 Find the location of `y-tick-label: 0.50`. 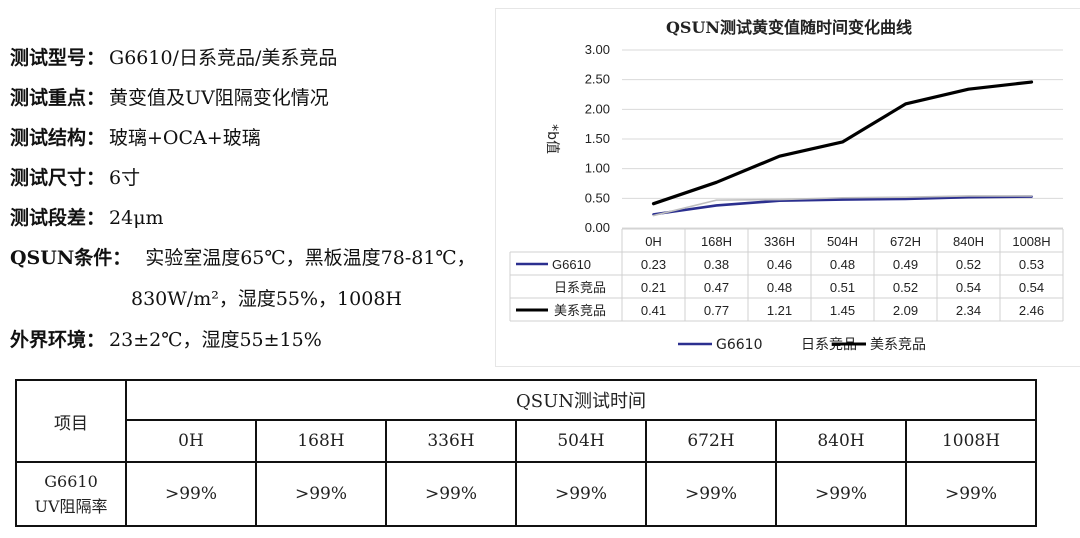

y-tick-label: 0.50 is located at coordinates (597, 197).